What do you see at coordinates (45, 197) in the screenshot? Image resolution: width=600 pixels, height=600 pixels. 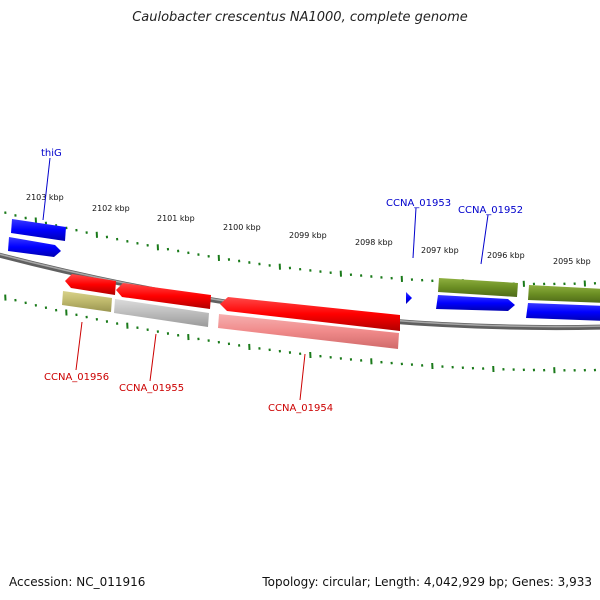 I see `scale-label: 2103 kbp` at bounding box center [45, 197].